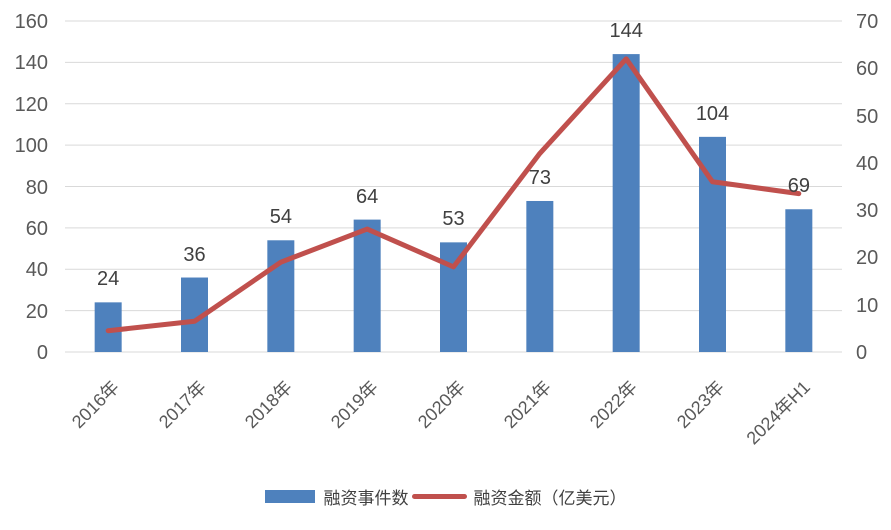 This screenshot has height=530, width=891. I want to click on right-axis-tick-50: 50, so click(867, 116).